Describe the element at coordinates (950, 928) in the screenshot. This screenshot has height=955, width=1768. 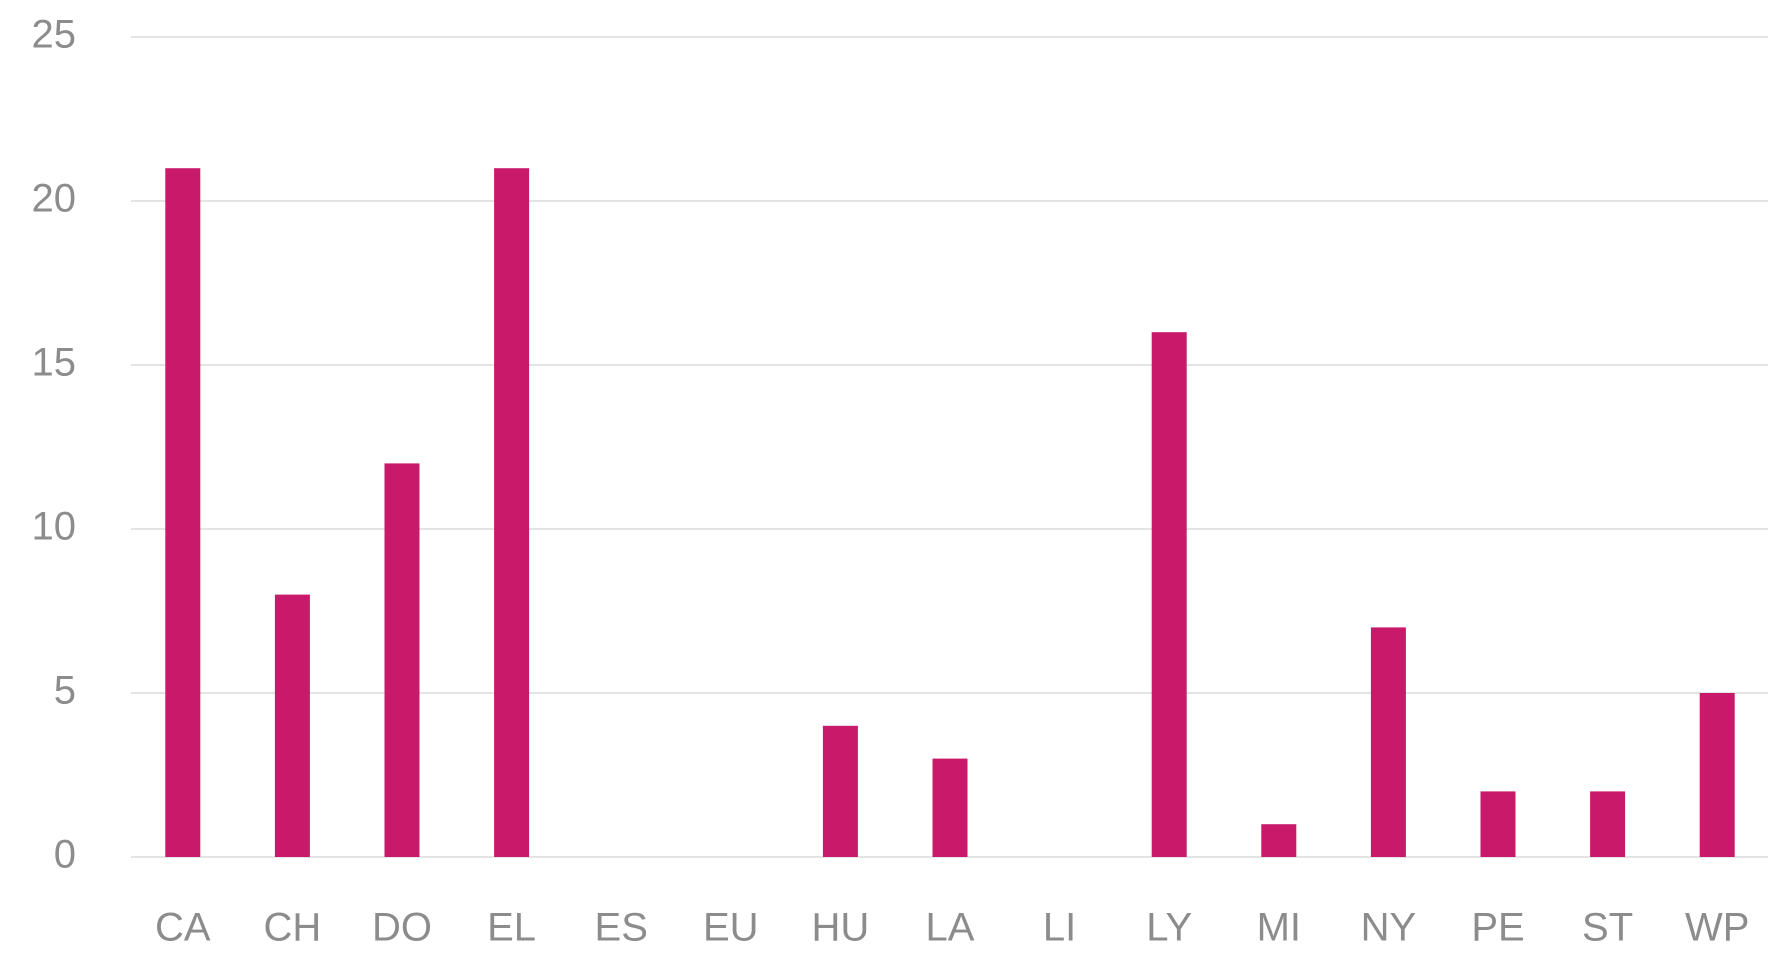
I see `x-tick-label: LA` at that location.